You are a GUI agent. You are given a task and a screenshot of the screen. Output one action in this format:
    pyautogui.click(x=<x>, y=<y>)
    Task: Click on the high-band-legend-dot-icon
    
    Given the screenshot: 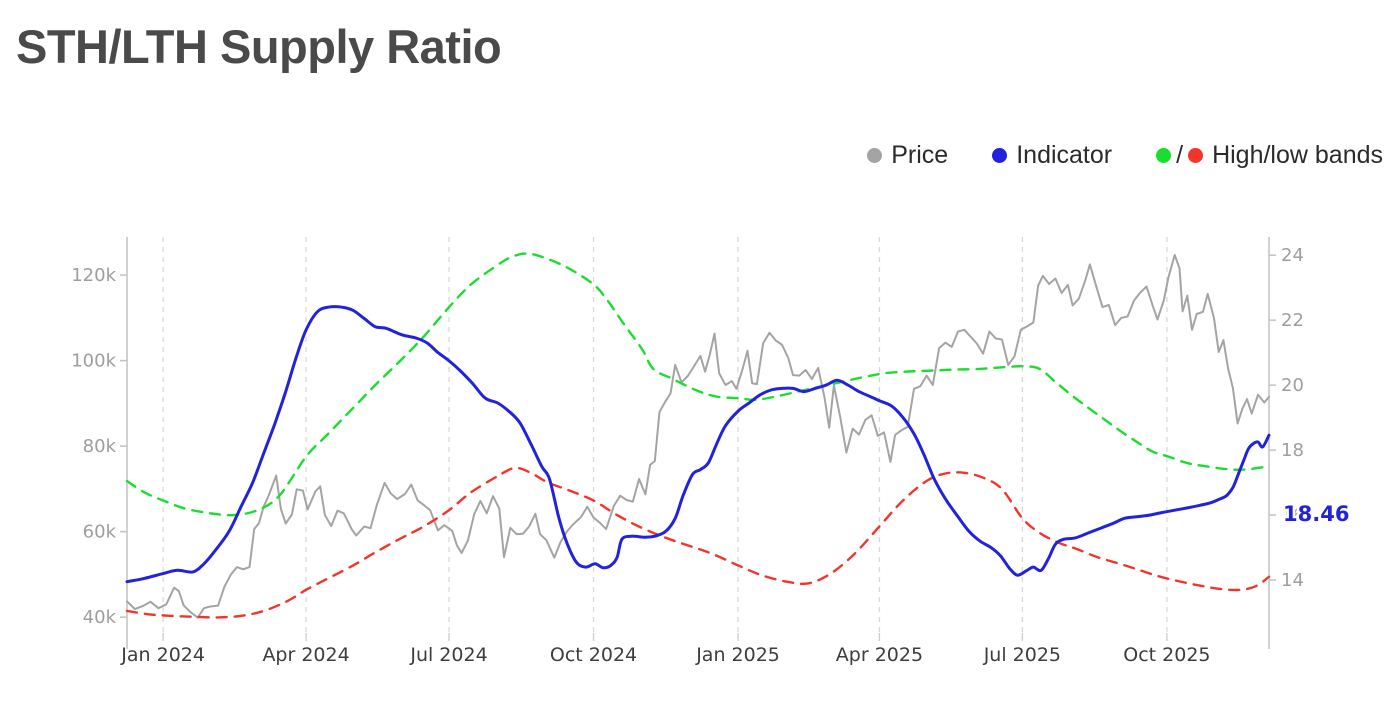 What is the action you would take?
    pyautogui.click(x=1164, y=155)
    